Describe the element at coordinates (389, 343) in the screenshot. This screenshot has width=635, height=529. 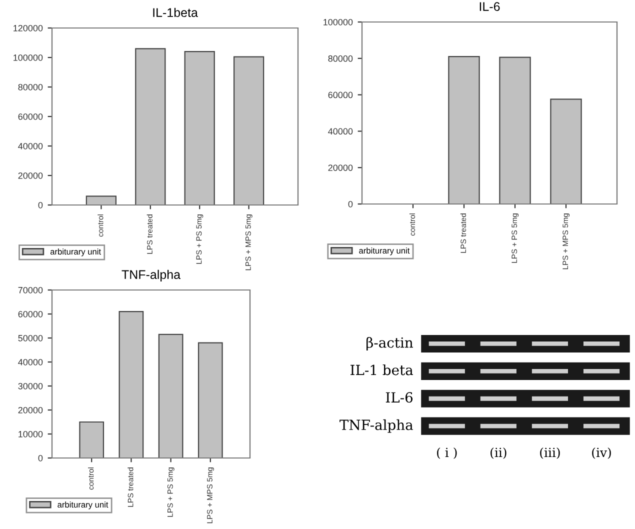
I see `category-label: β-actin` at that location.